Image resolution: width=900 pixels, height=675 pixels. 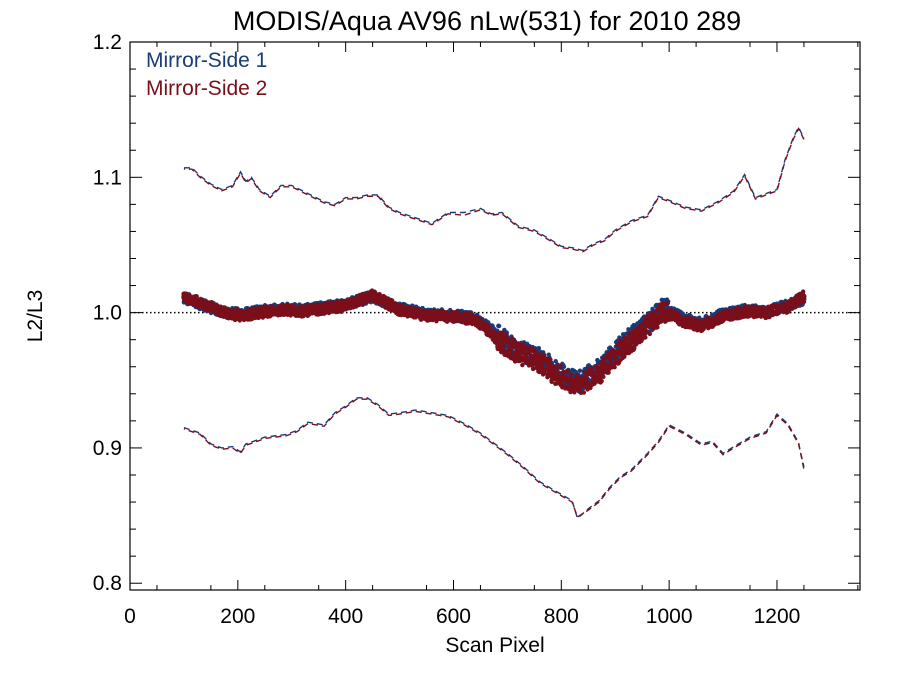 What do you see at coordinates (345, 616) in the screenshot?
I see `x-tick-label: 400` at bounding box center [345, 616].